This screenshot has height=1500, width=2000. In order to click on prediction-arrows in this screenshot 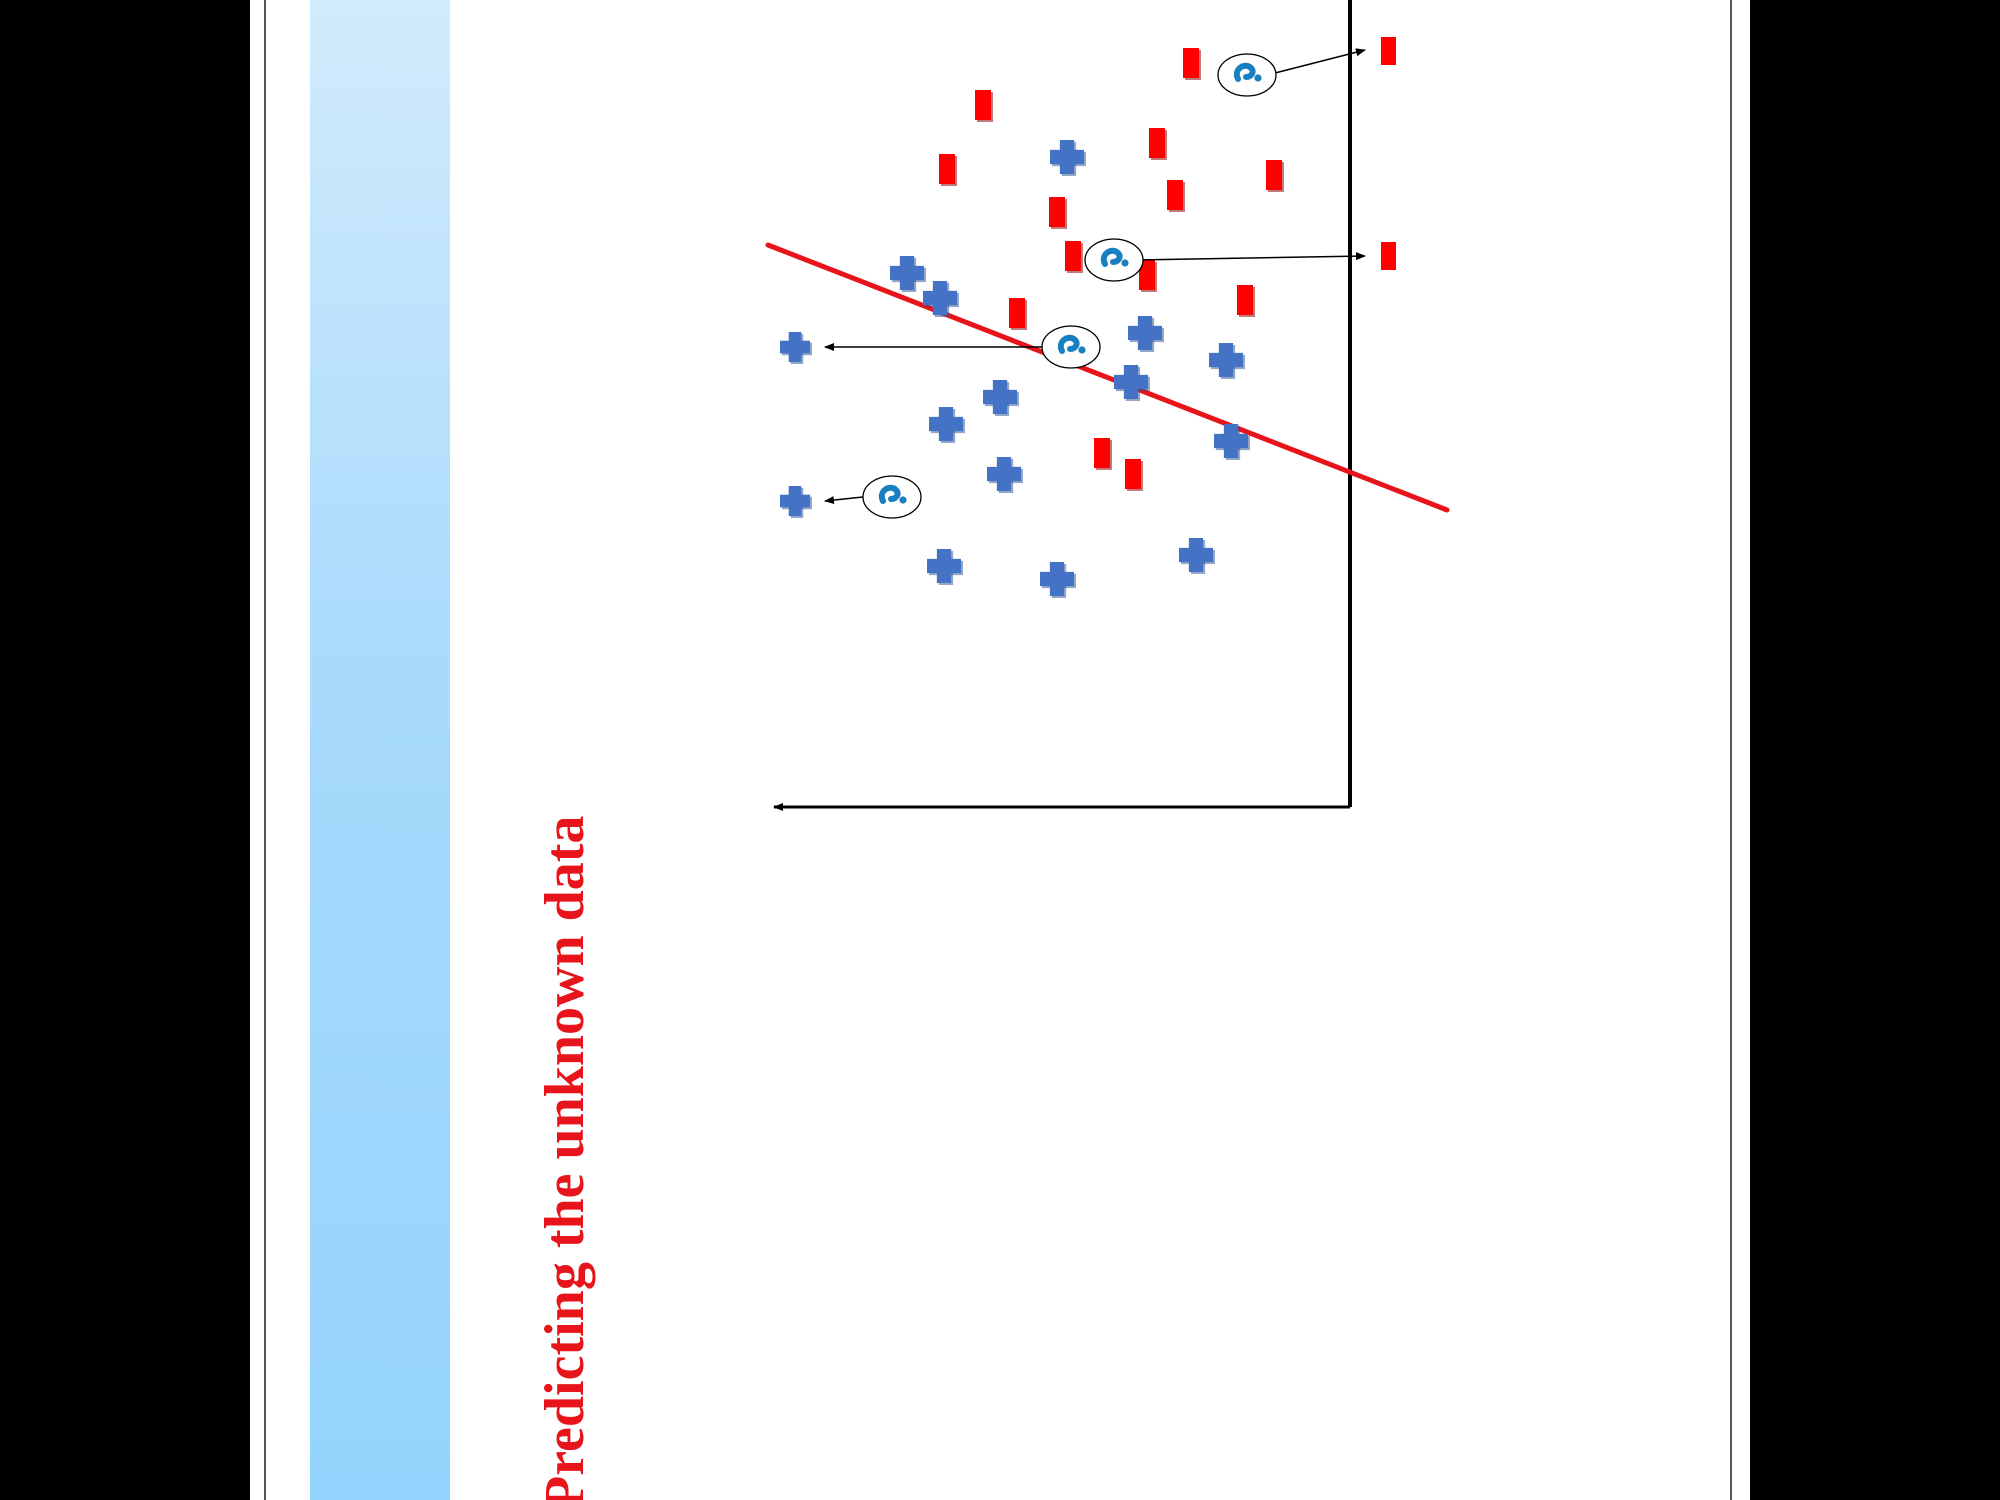, I will do `click(1095, 276)`.